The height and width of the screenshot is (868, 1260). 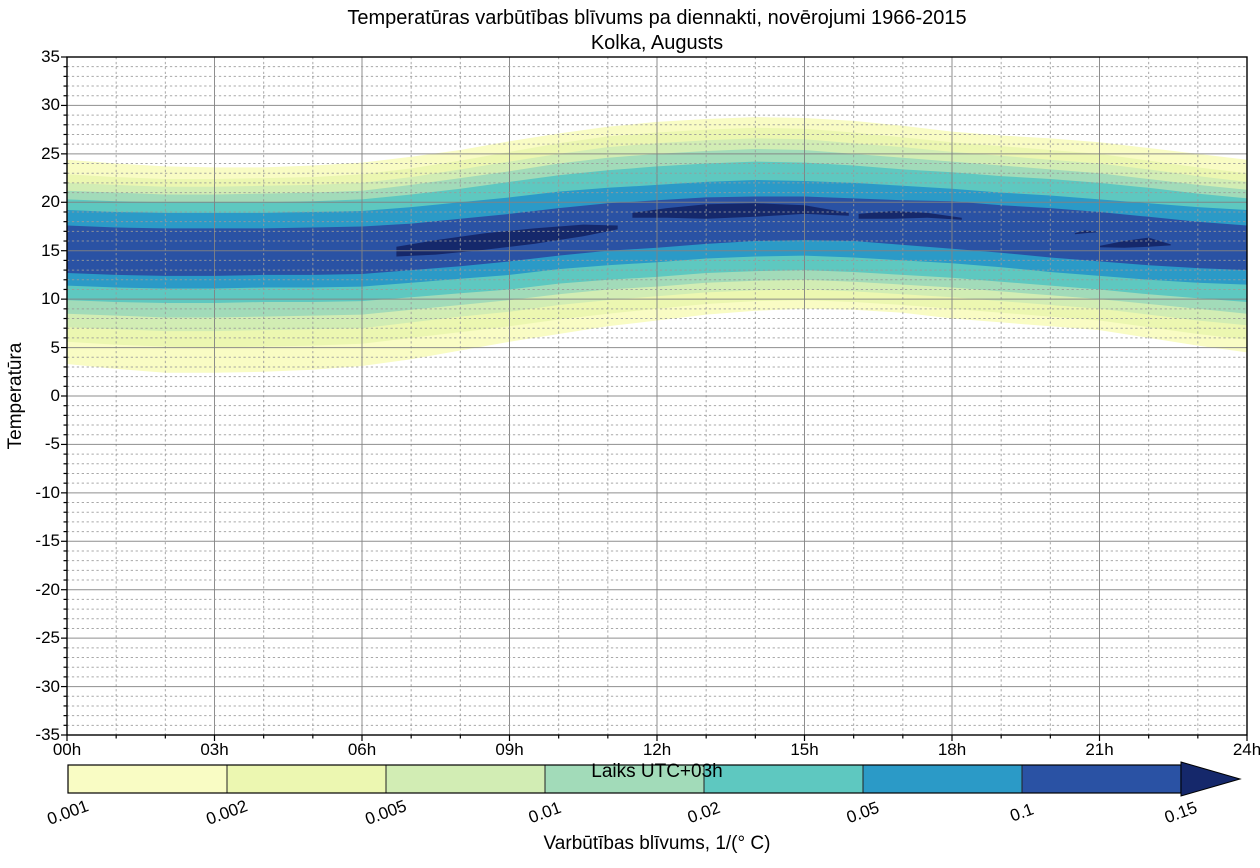 I want to click on x-tick-label: 03h, so click(x=214, y=749).